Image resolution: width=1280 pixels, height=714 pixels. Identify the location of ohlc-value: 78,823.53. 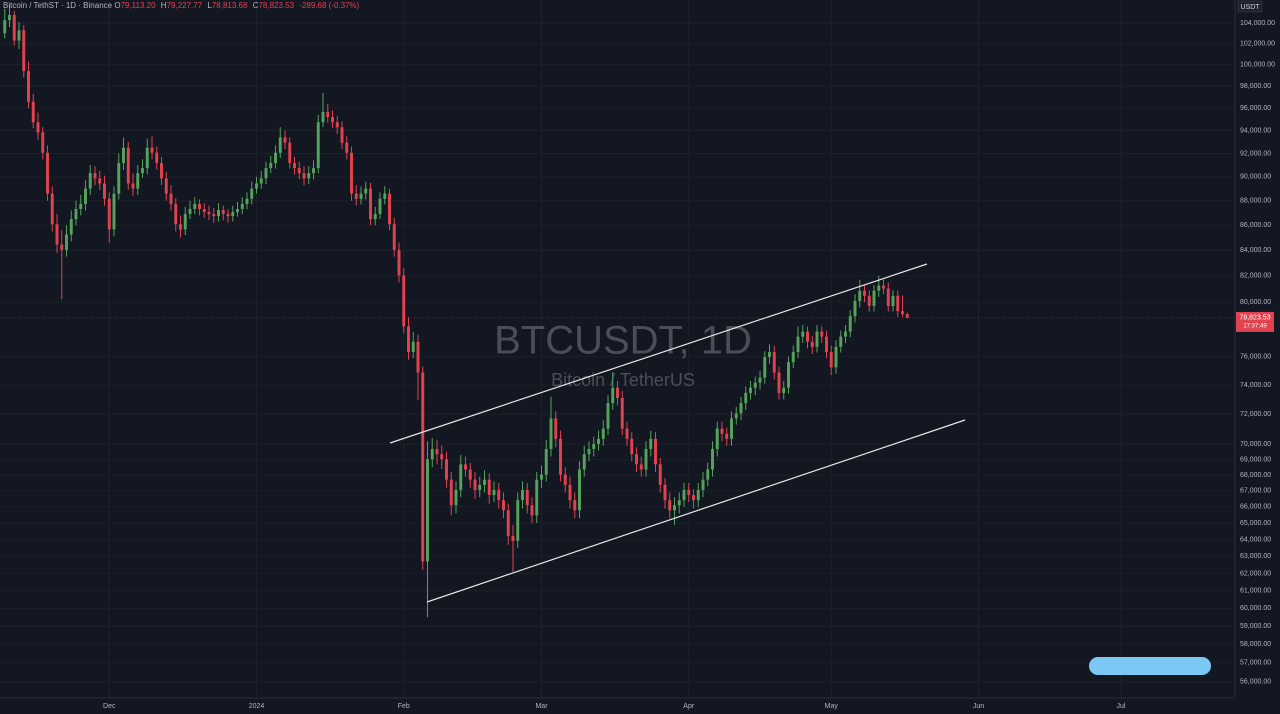
(276, 5).